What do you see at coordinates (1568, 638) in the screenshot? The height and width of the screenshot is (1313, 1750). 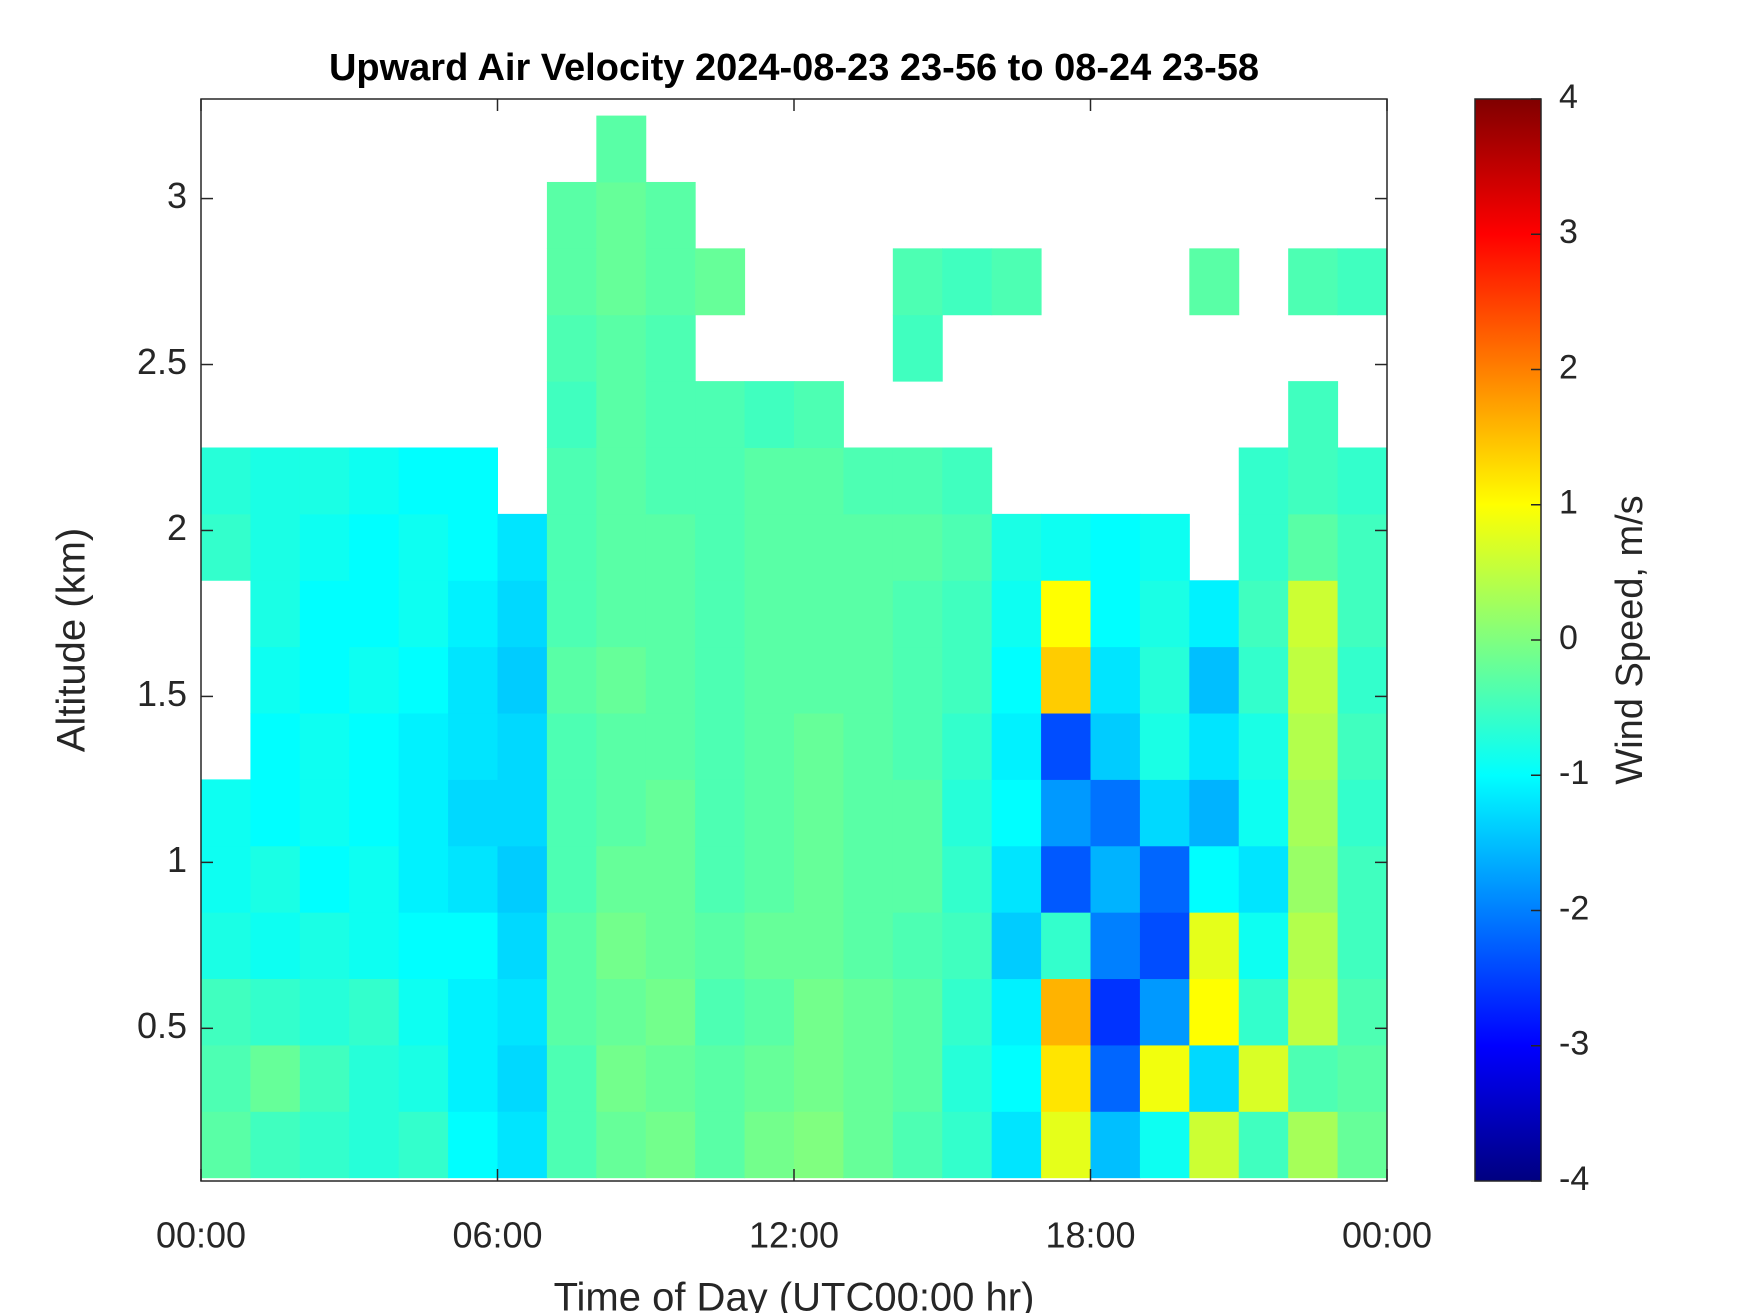 I see `colorbar-tick-label: 0` at bounding box center [1568, 638].